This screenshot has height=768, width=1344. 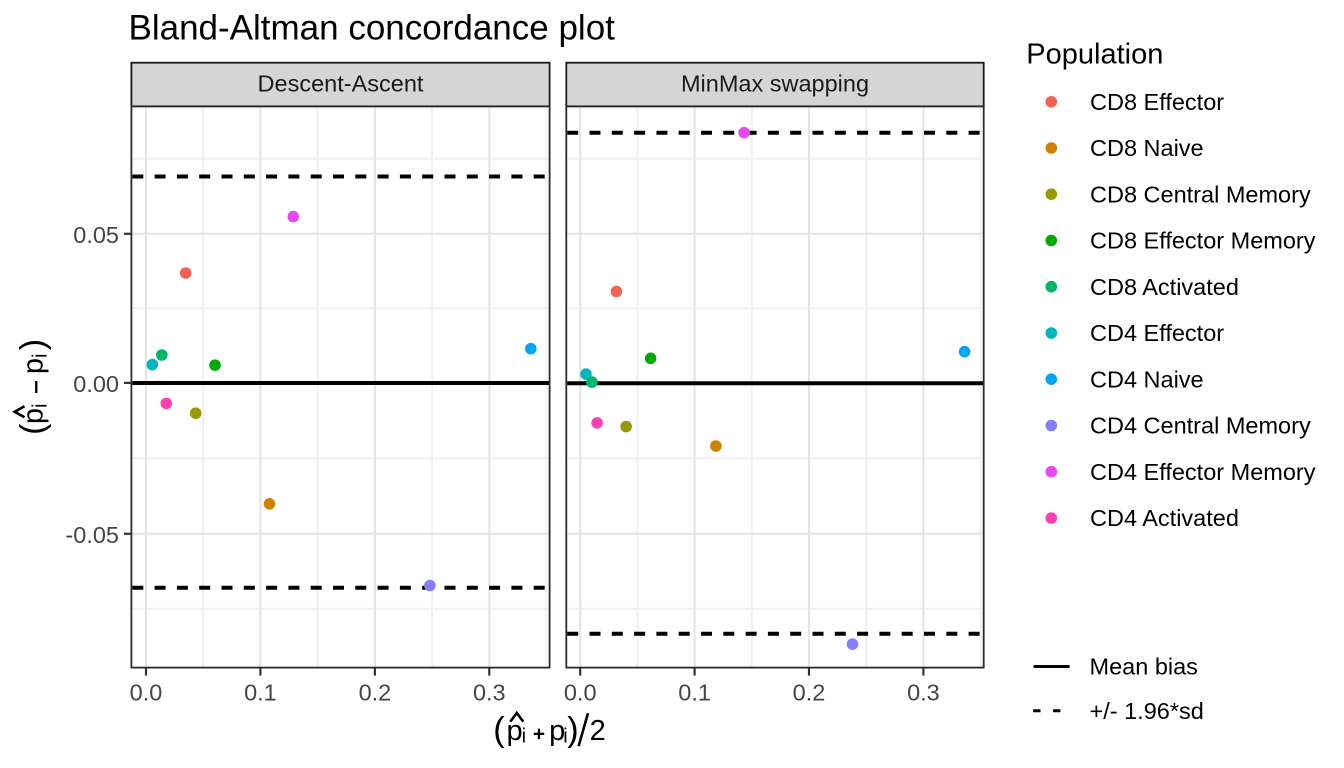 What do you see at coordinates (1157, 333) in the screenshot?
I see `svg-text: CD4 Effector` at bounding box center [1157, 333].